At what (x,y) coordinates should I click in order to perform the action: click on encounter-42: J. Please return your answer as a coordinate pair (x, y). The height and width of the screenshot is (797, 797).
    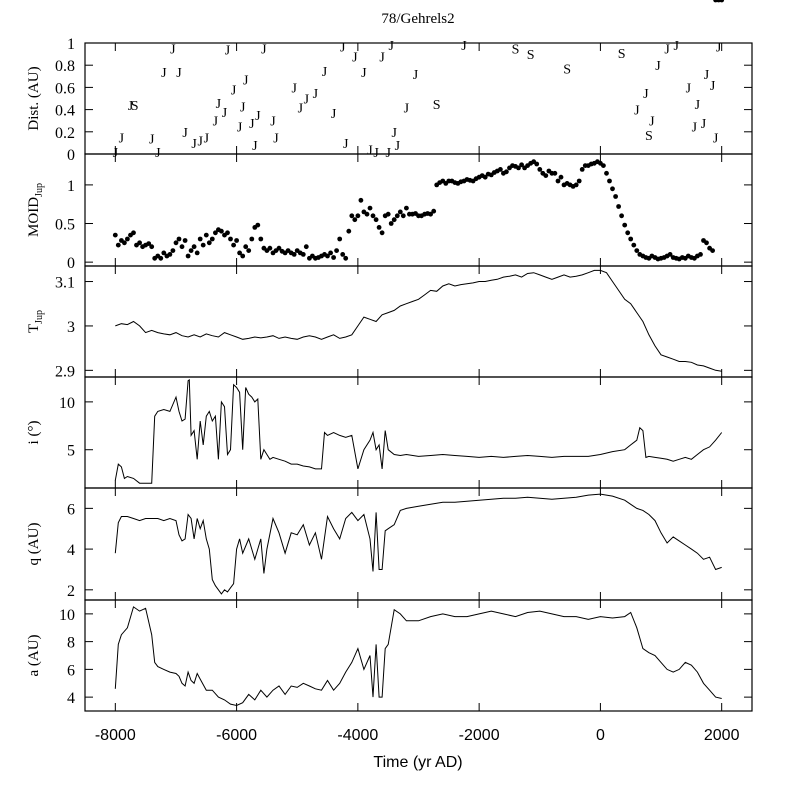
    Looking at the image, I should click on (394, 133).